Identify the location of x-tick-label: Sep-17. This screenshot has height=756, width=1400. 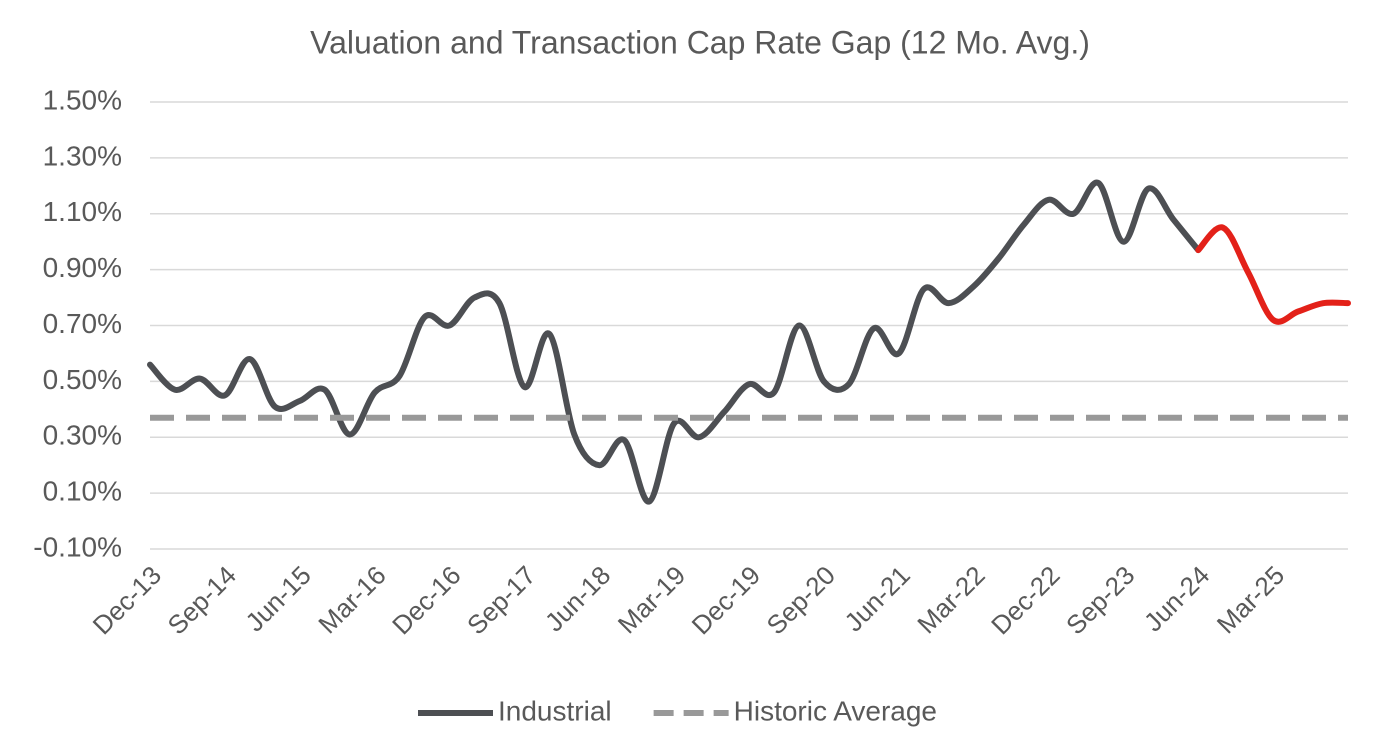
(501, 600).